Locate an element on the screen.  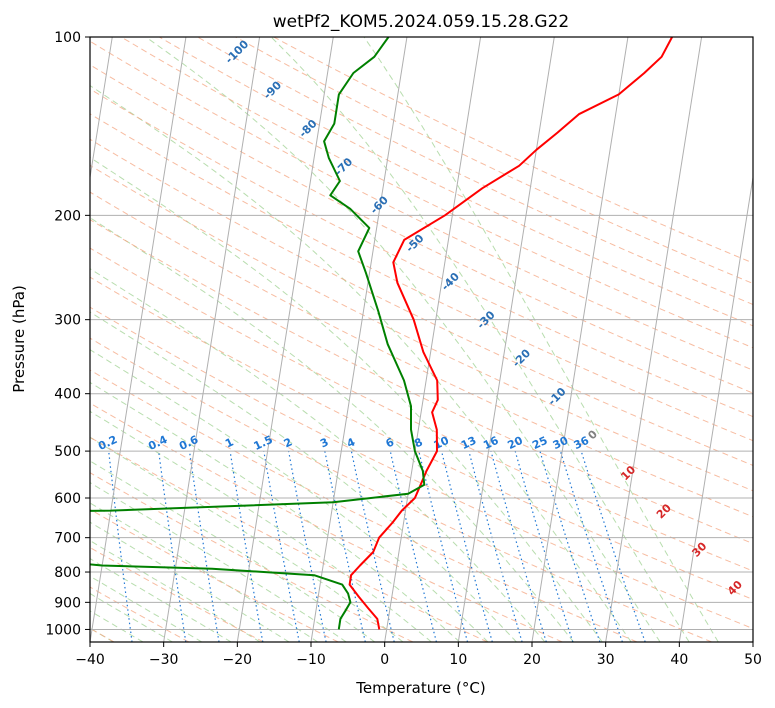
y-tick-label: 100 is located at coordinates (67, 38).